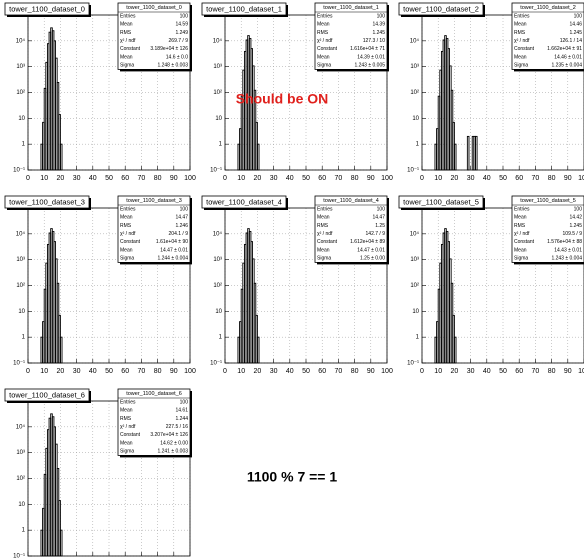  I want to click on stats-value: 1.244, so click(181, 419).